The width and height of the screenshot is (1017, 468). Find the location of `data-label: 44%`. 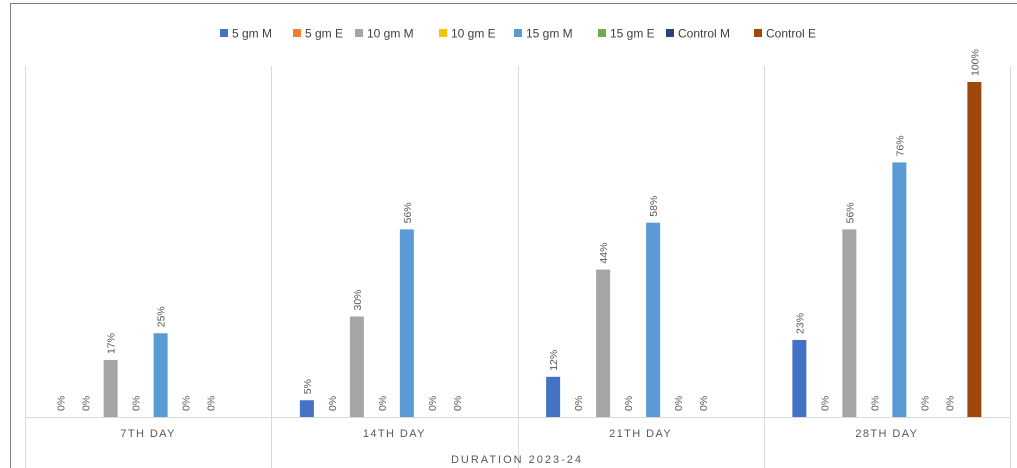

data-label: 44% is located at coordinates (604, 253).